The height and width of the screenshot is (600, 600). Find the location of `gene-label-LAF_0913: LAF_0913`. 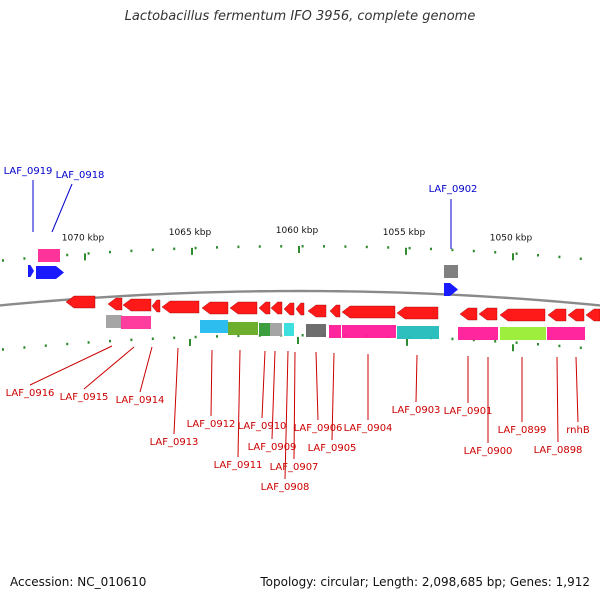

gene-label-LAF_0913: LAF_0913 is located at coordinates (174, 442).